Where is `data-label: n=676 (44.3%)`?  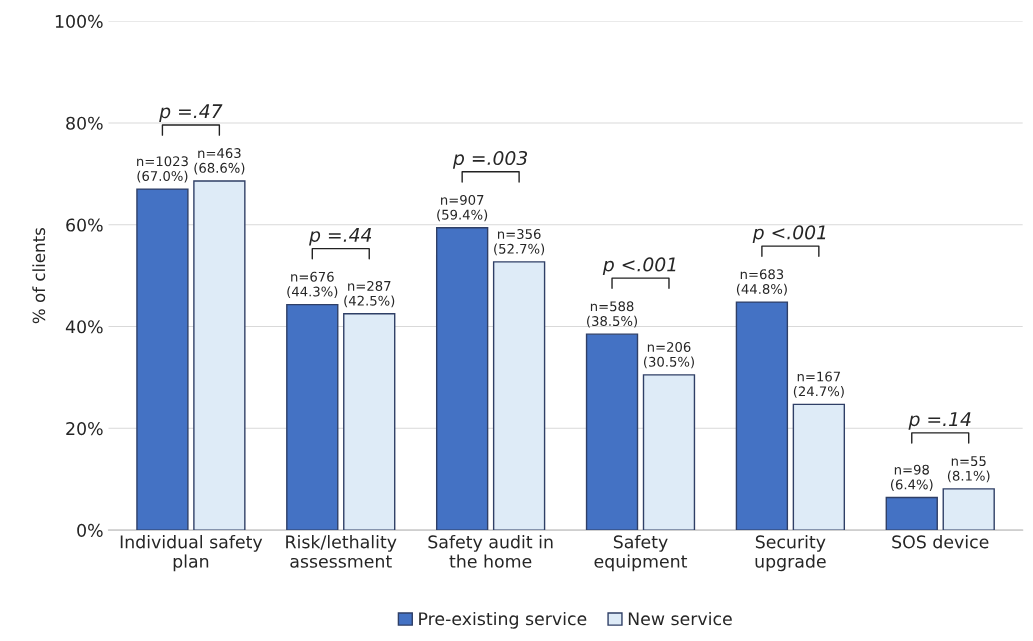 data-label: n=676 (44.3%) is located at coordinates (312, 285).